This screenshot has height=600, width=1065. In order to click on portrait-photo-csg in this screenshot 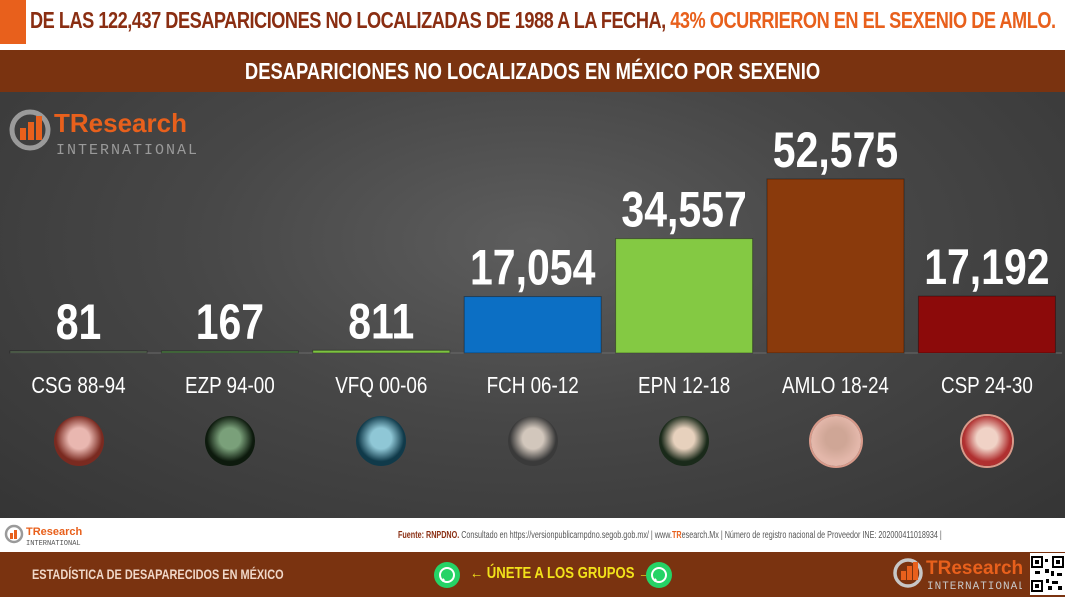, I will do `click(78, 441)`.